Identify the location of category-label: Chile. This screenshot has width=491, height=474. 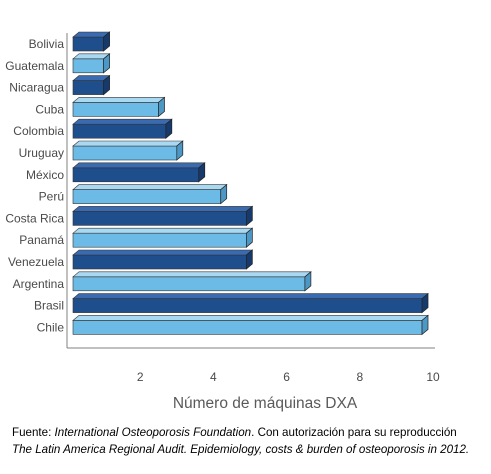
(51, 327).